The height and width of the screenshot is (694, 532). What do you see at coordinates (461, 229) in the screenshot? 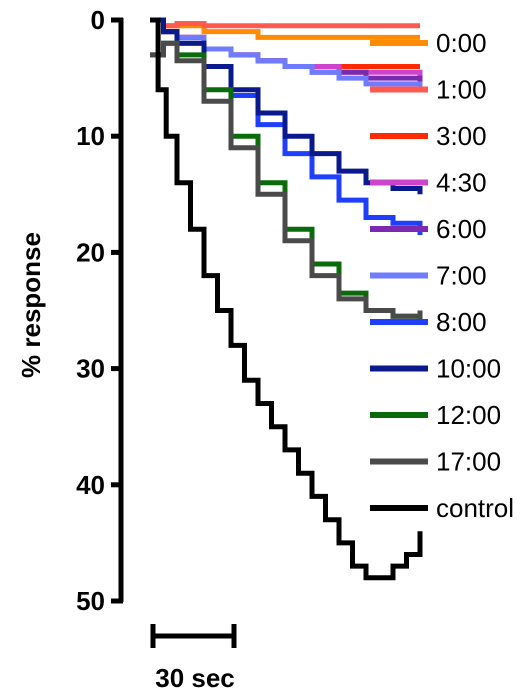
I see `legend-label-6-00: 6:00` at bounding box center [461, 229].